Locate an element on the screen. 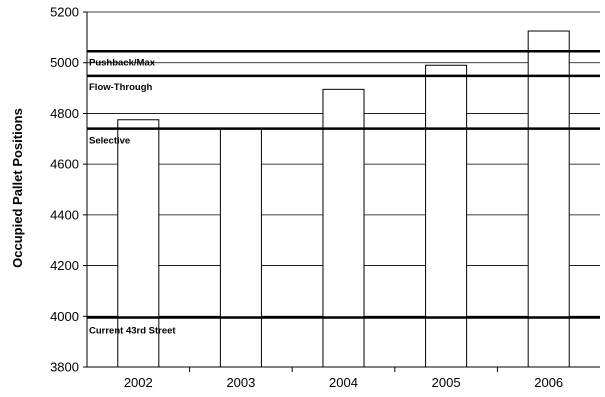  y-tick-label: 4400 is located at coordinates (64, 214).